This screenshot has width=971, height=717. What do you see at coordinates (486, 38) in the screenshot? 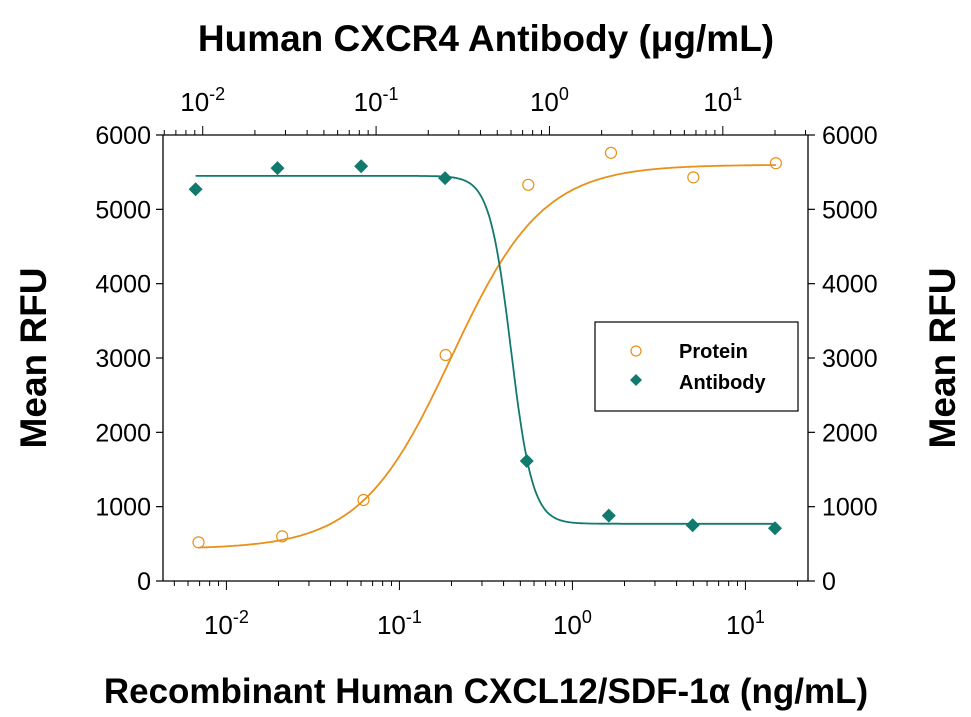
I see `chart-title: Human CXCR4 Antibody (μg/mL)` at bounding box center [486, 38].